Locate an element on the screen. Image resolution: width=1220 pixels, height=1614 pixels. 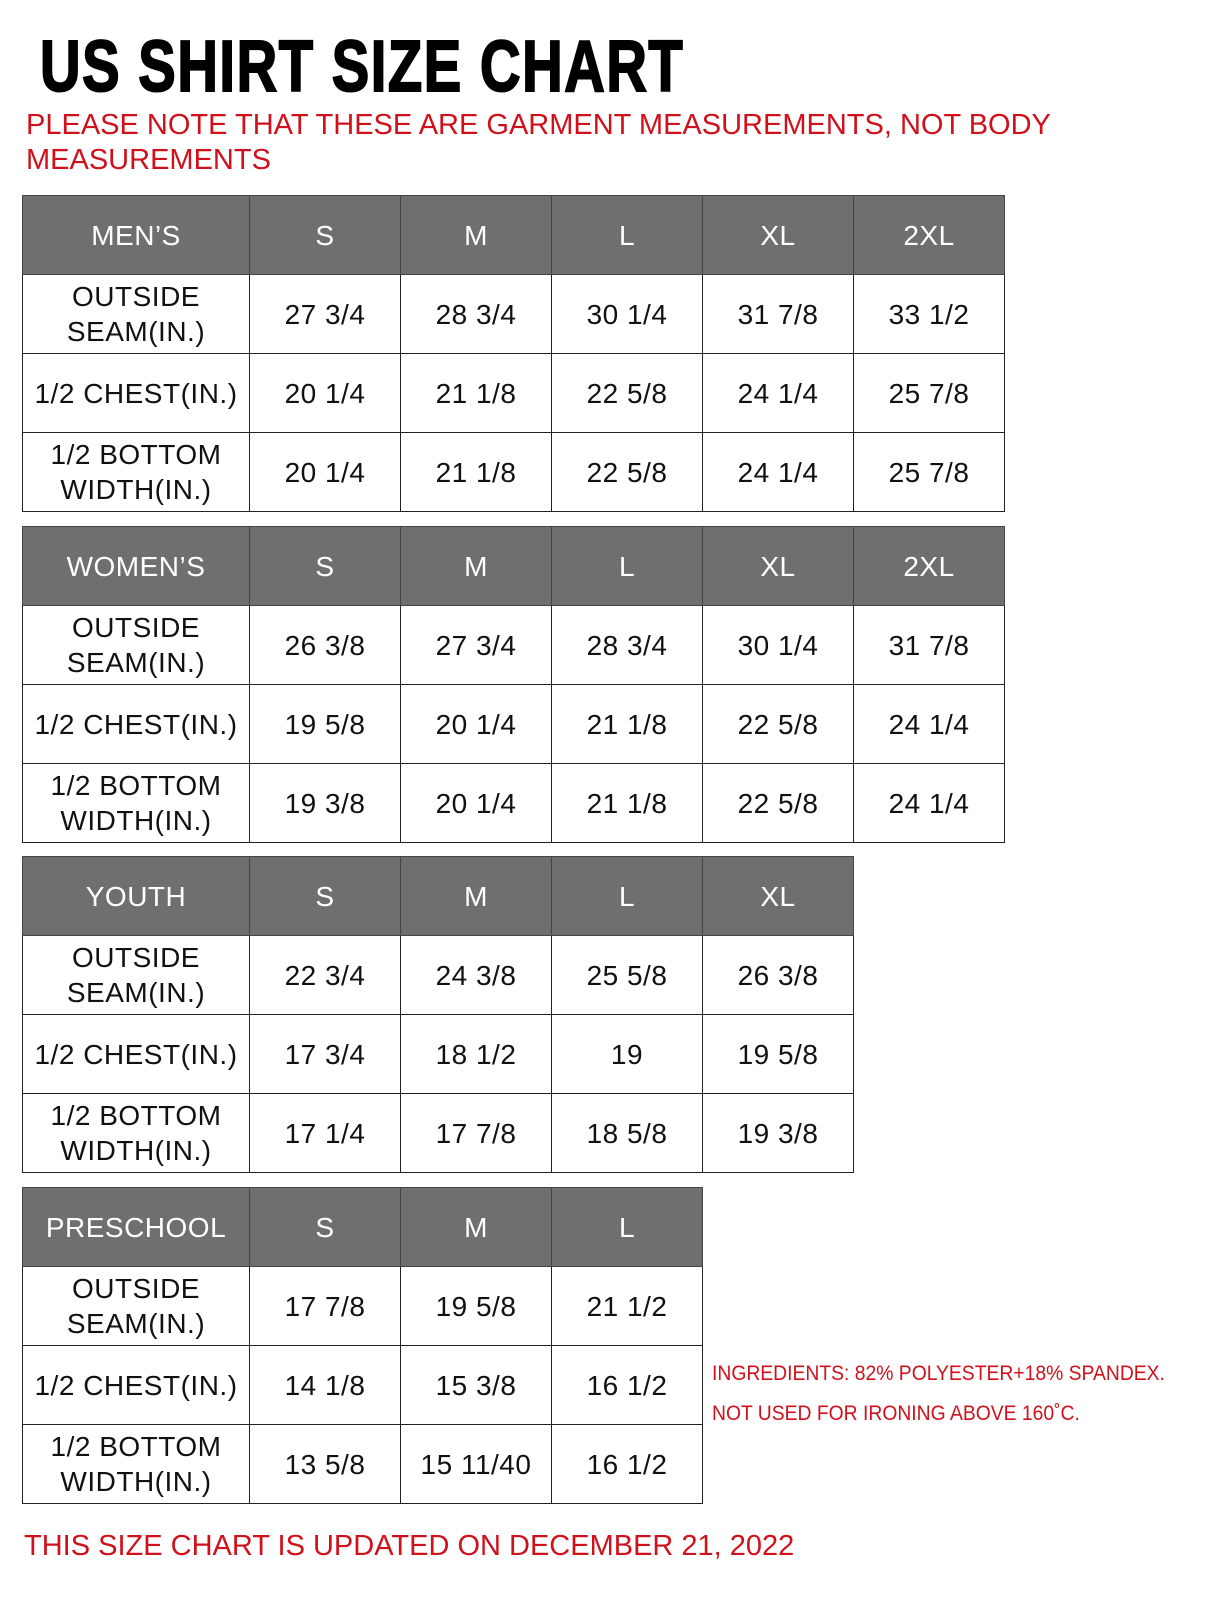
measurement-value: 33 1/2 is located at coordinates (929, 314).